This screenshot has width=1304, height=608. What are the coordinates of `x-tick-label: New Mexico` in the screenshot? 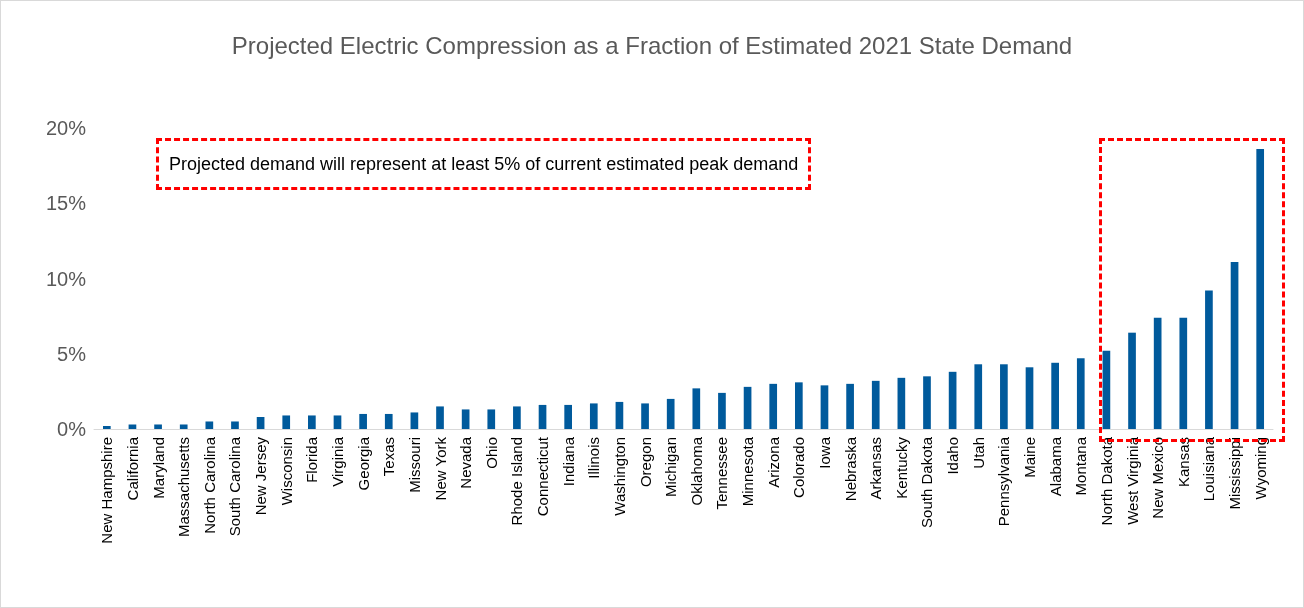 It's located at (1158, 478).